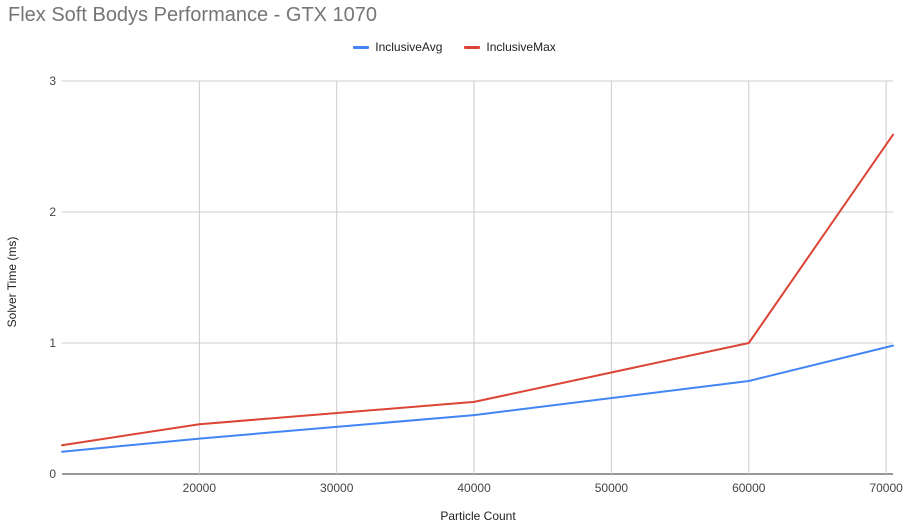  I want to click on legend-item-inclusiveavg: InclusiveAvg, so click(397, 47).